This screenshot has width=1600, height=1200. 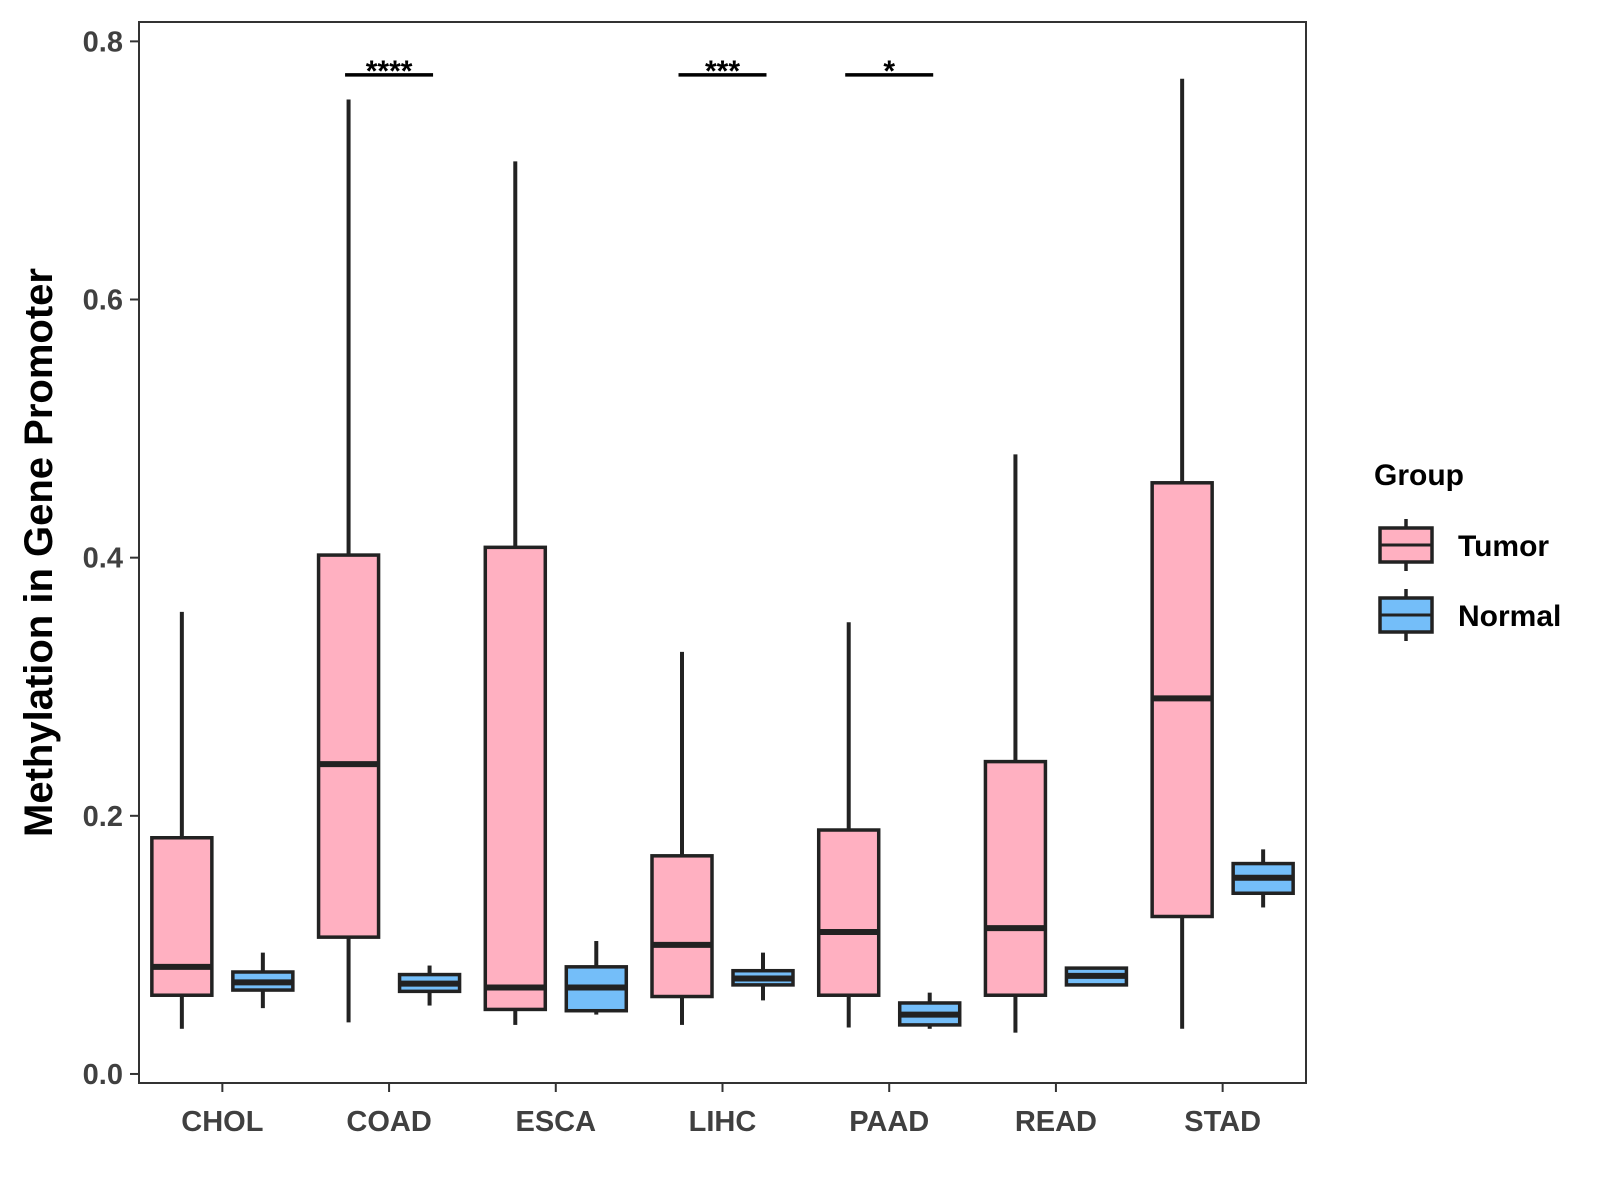 What do you see at coordinates (1056, 1122) in the screenshot?
I see `x-tick-label: READ` at bounding box center [1056, 1122].